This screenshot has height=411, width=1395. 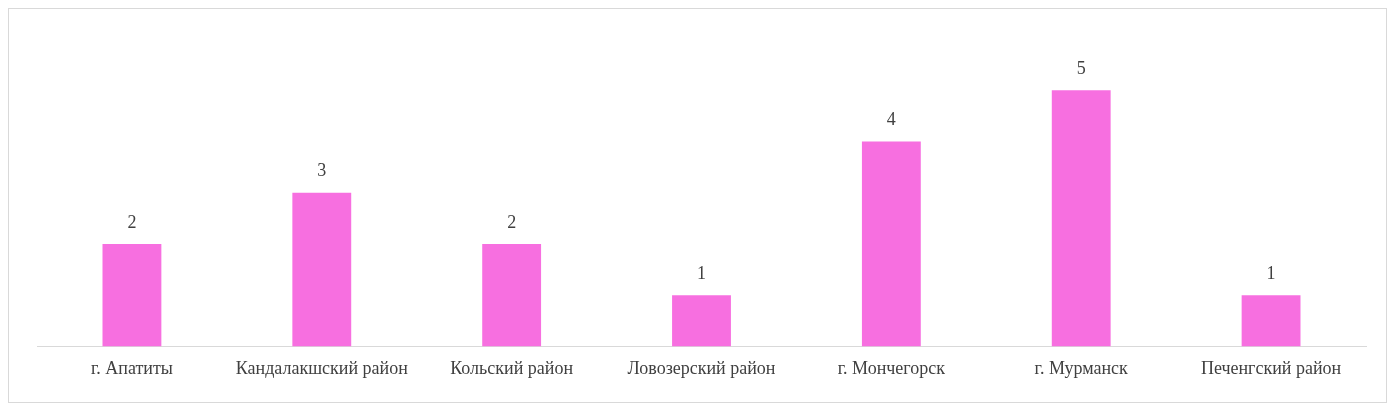 What do you see at coordinates (891, 367) in the screenshot?
I see `x-tick-label: г. Мончегорск` at bounding box center [891, 367].